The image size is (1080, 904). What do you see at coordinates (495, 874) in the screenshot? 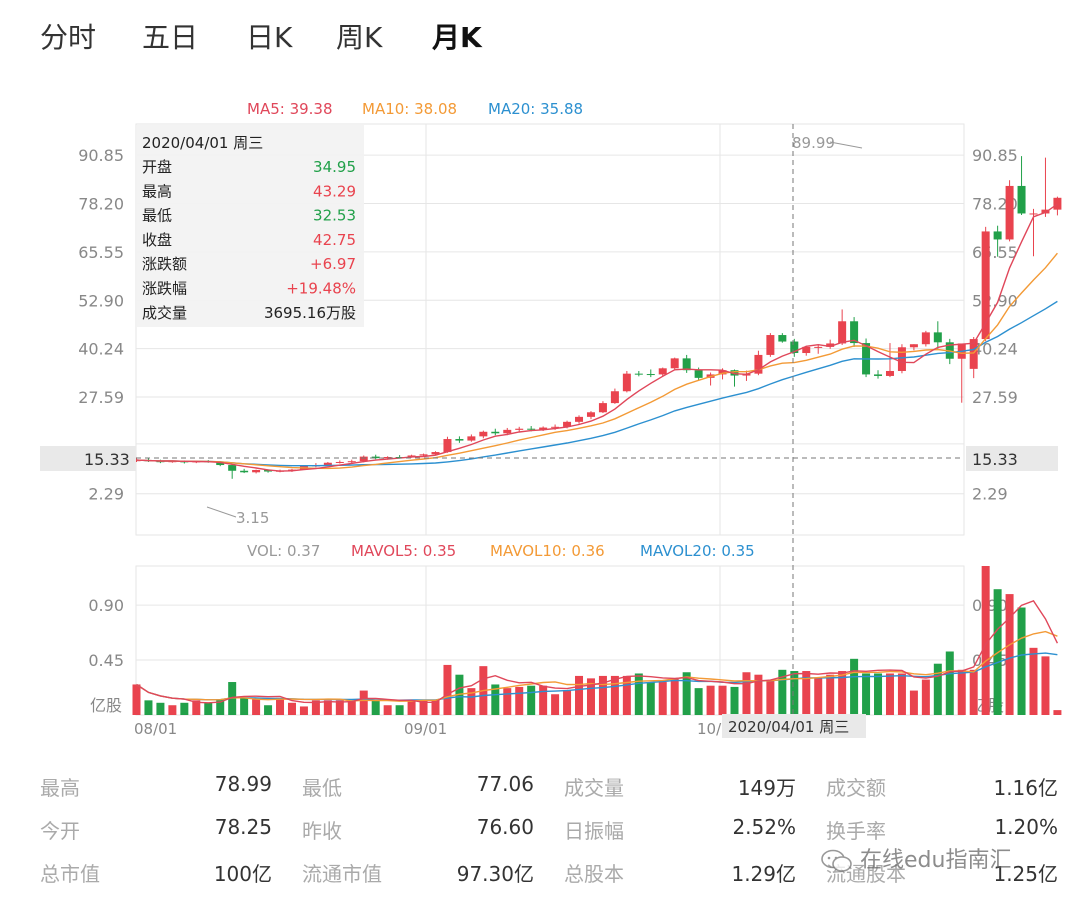
I see `stat-value: 97.30亿` at bounding box center [495, 874].